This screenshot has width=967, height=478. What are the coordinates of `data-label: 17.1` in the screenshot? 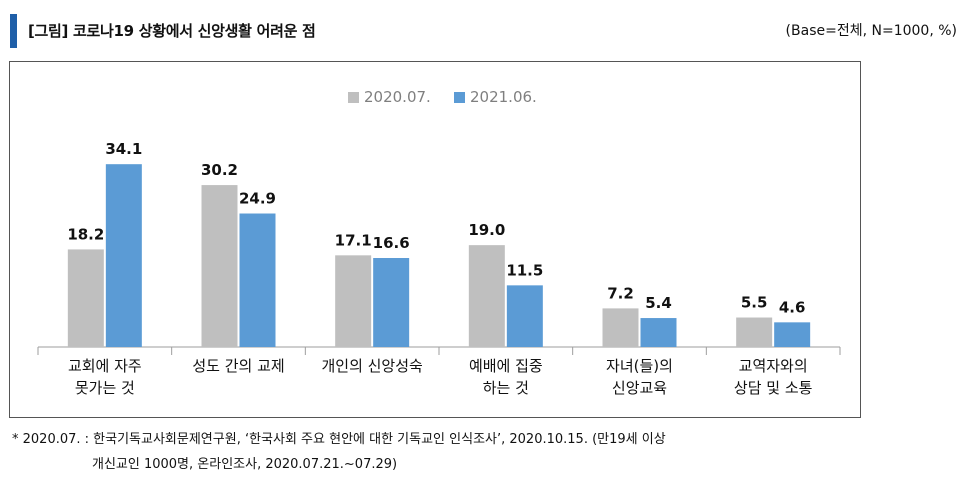 It's located at (353, 240).